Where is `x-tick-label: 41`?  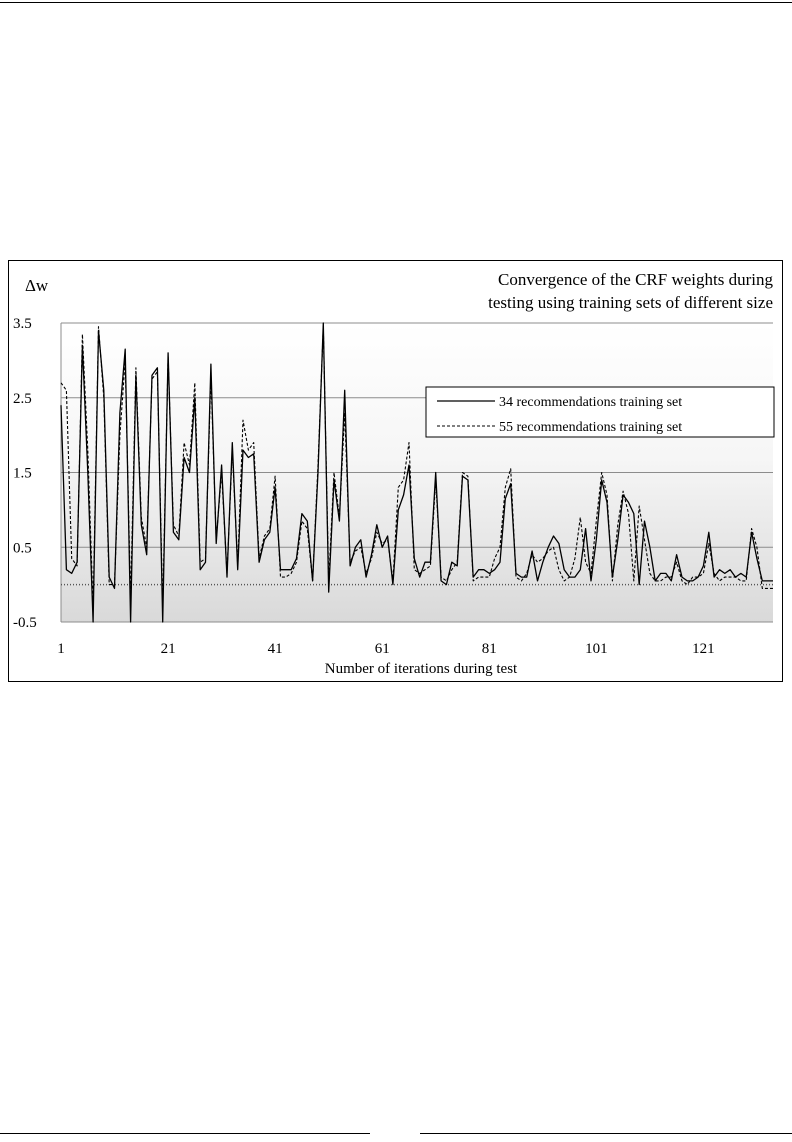
x-tick-label: 41 is located at coordinates (275, 649).